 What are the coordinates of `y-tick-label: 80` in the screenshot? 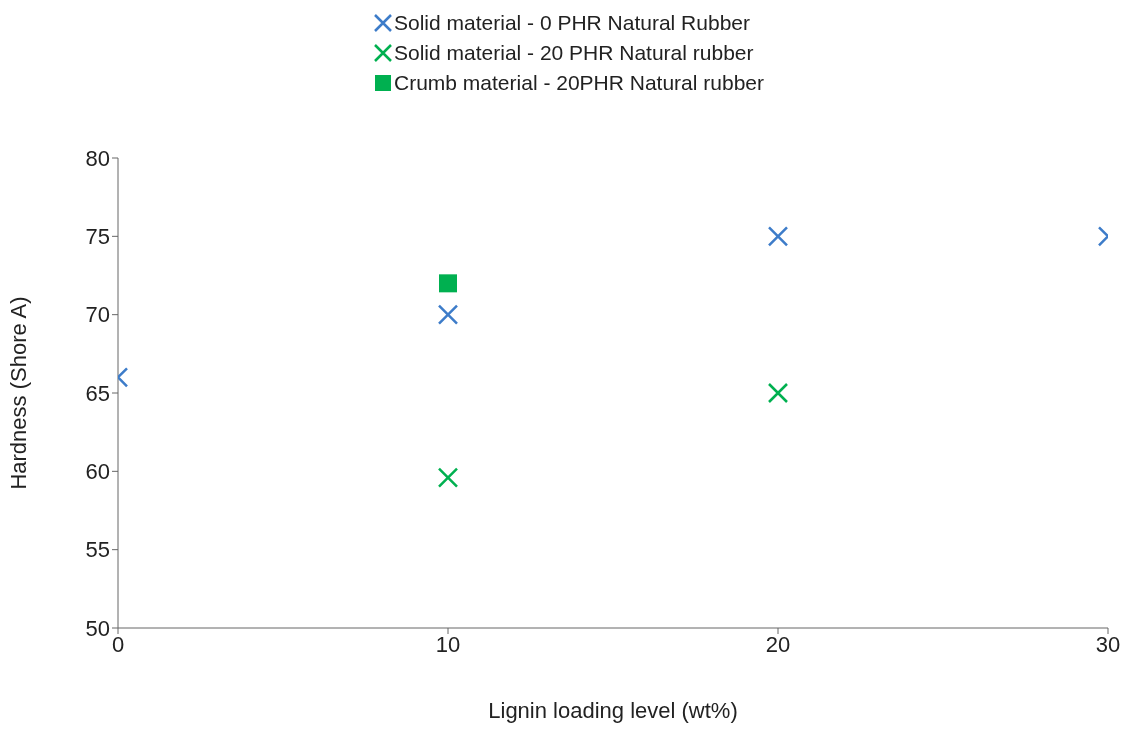 It's located at (97, 158).